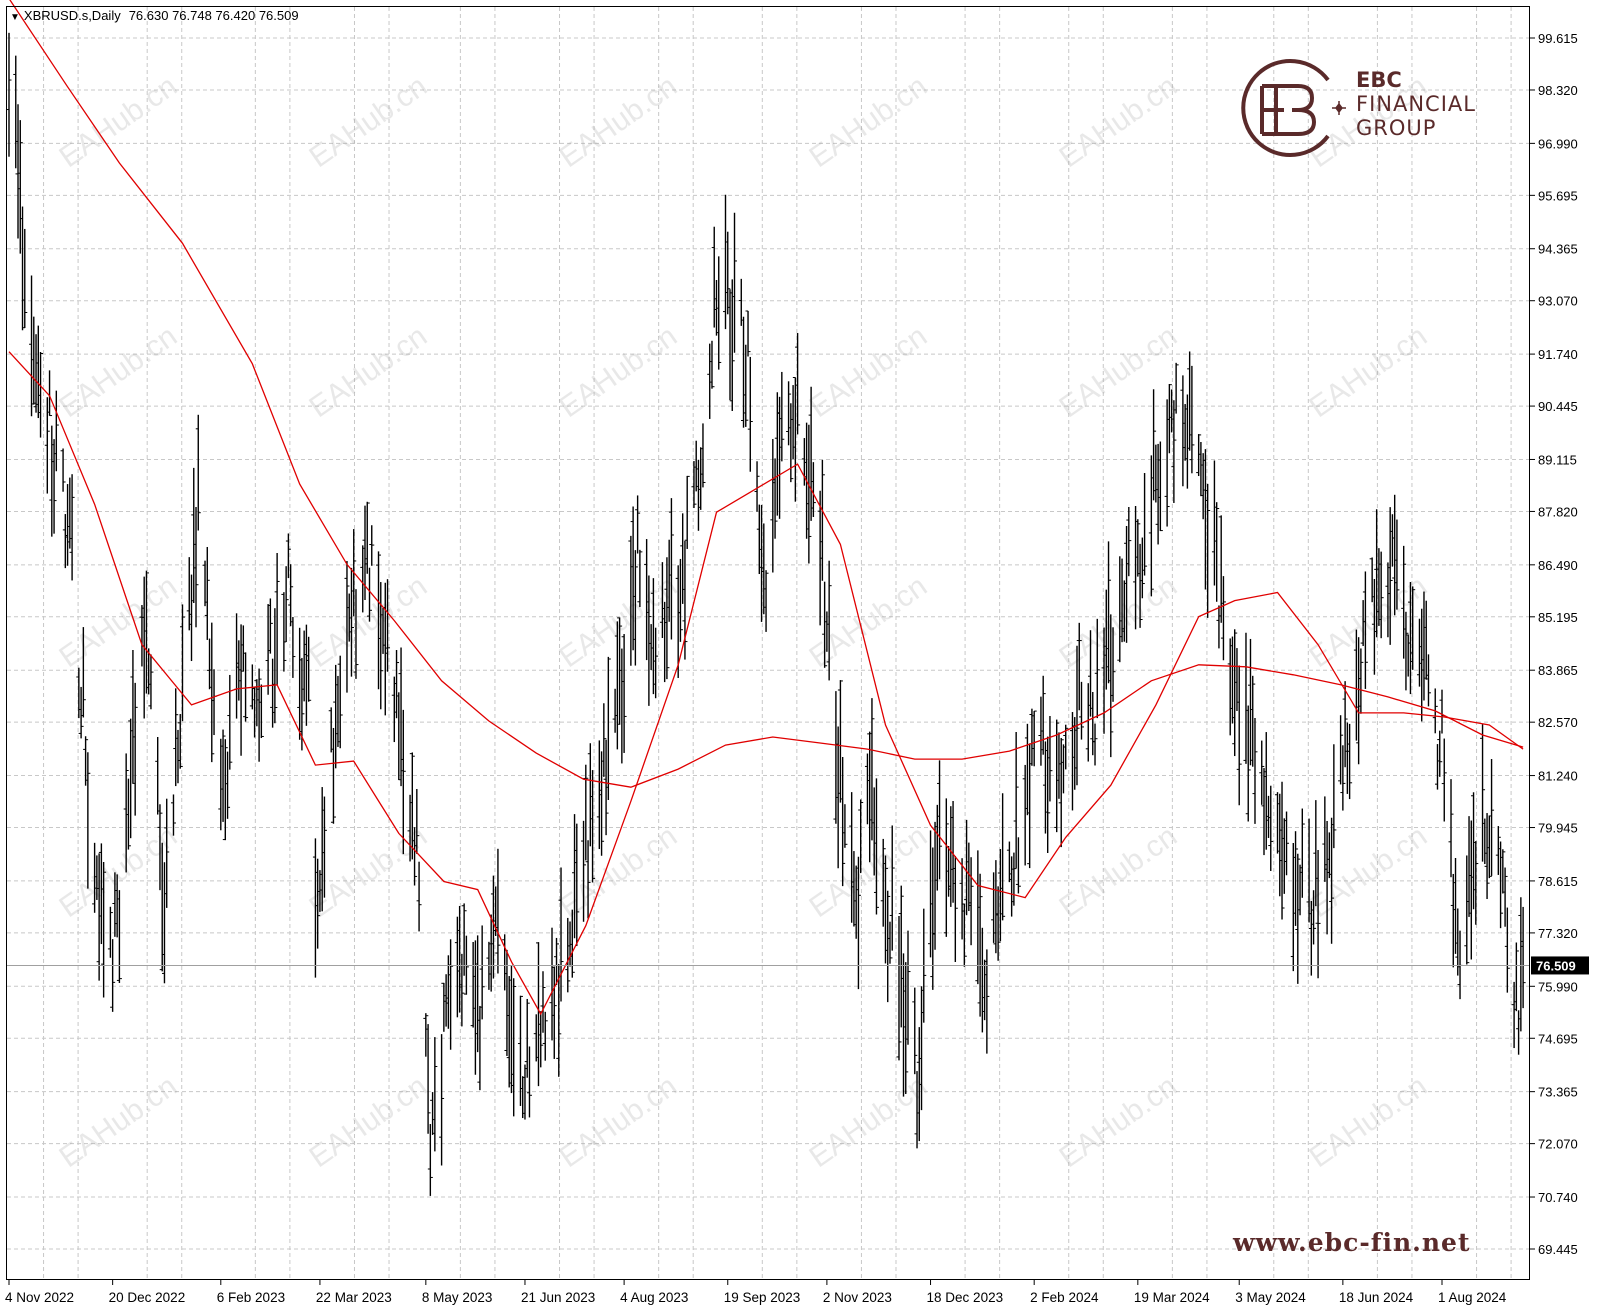  Describe the element at coordinates (762, 1297) in the screenshot. I see `x-tick-label: 19 Sep 2023` at that location.